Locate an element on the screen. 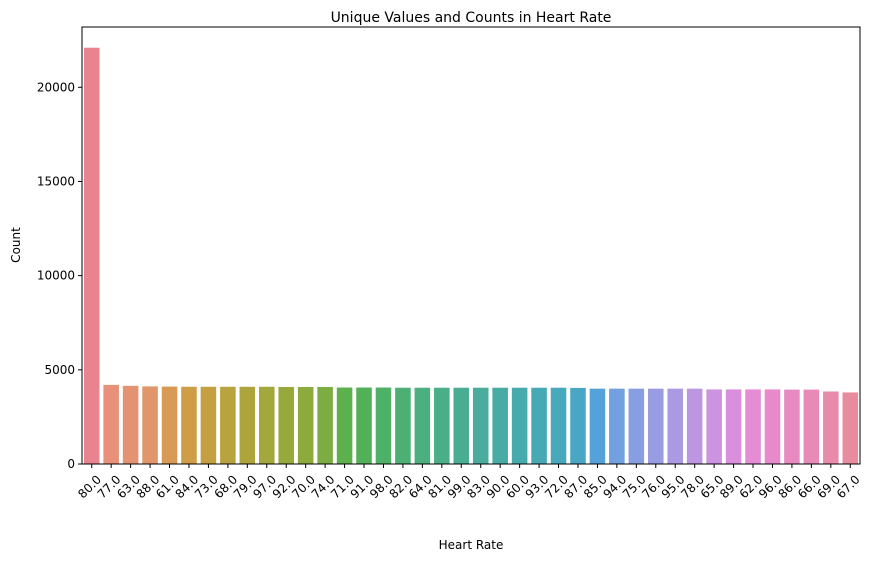  bar-95.0 is located at coordinates (675, 426).